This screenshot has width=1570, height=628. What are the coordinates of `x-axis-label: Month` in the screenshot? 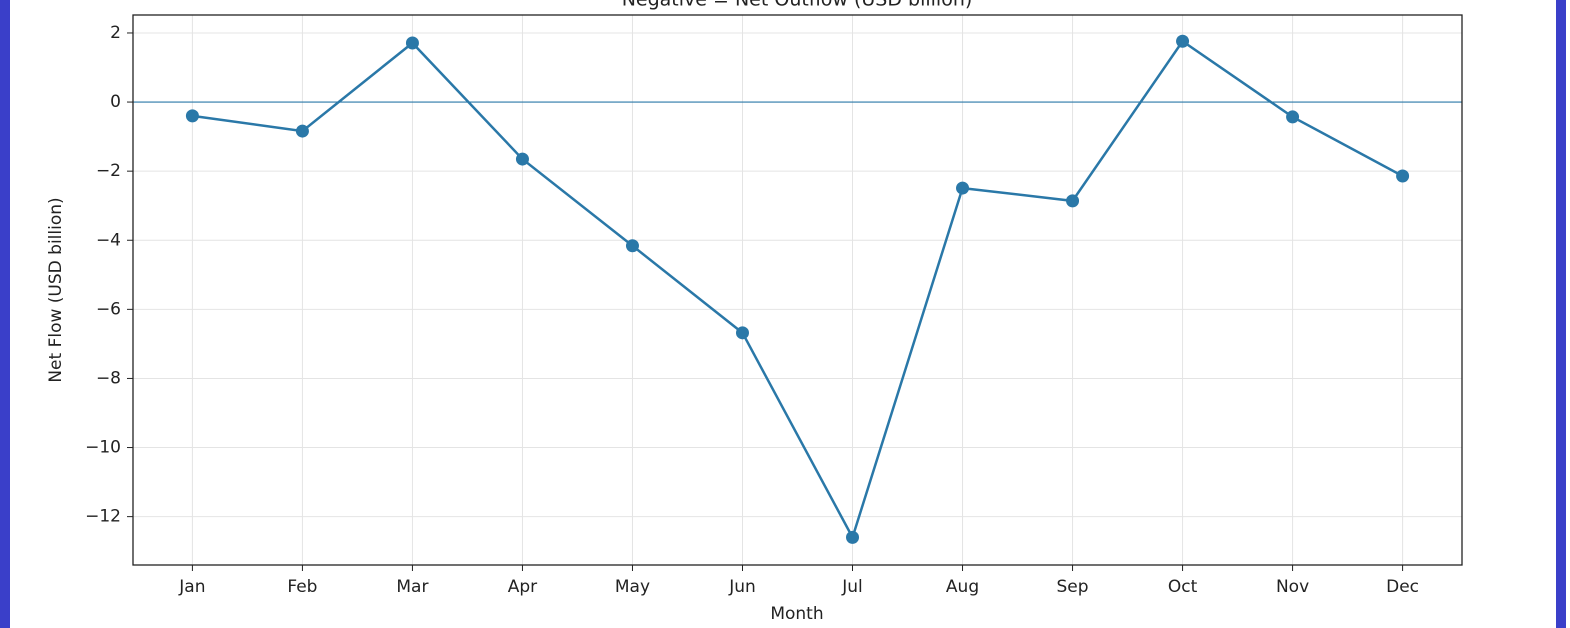 It's located at (796, 614).